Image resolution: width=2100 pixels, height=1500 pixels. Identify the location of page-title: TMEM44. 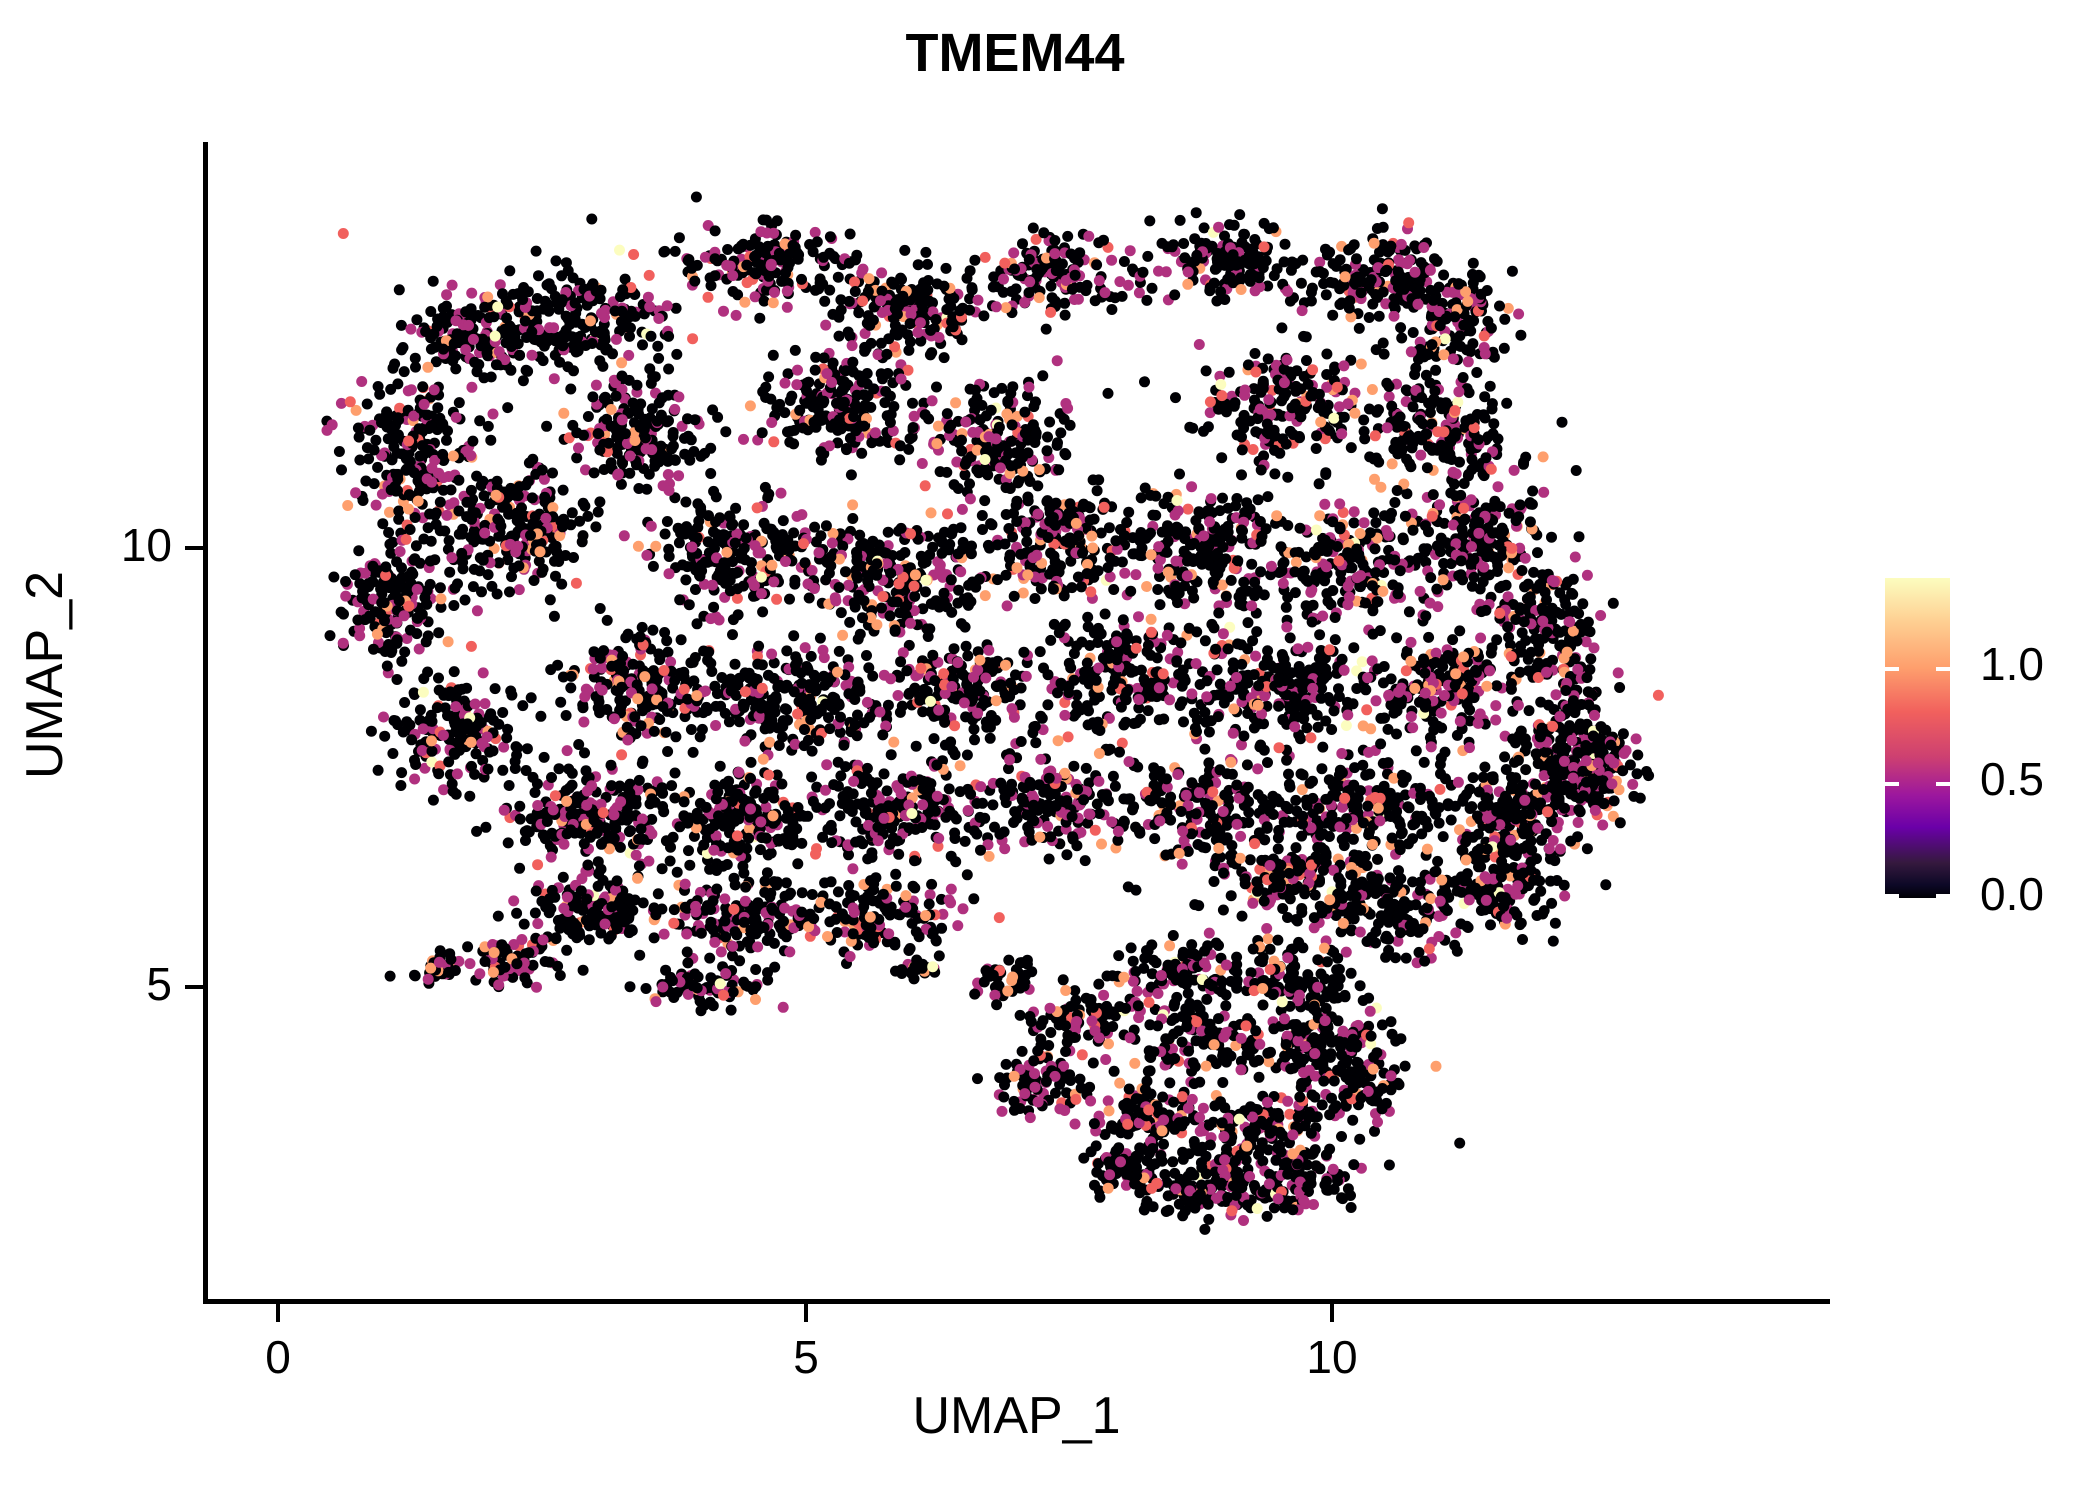
(1015, 53).